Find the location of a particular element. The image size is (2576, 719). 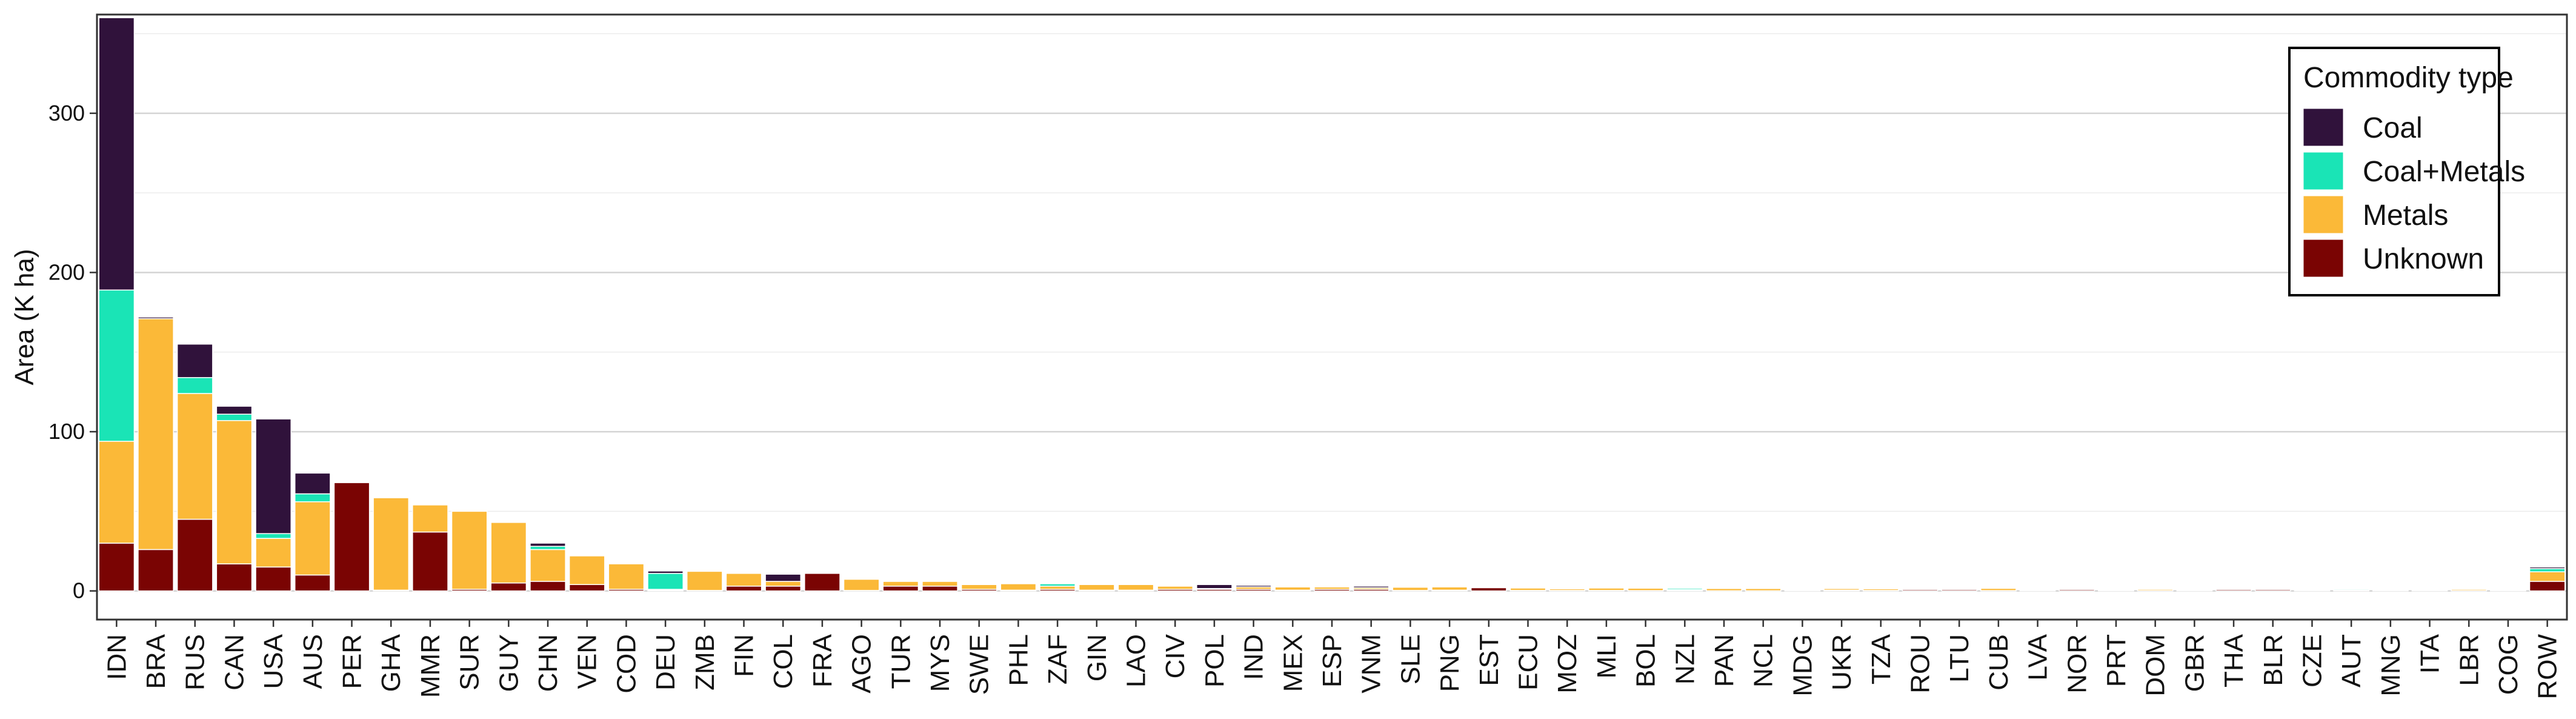

x-tick-label: CHN is located at coordinates (548, 663).